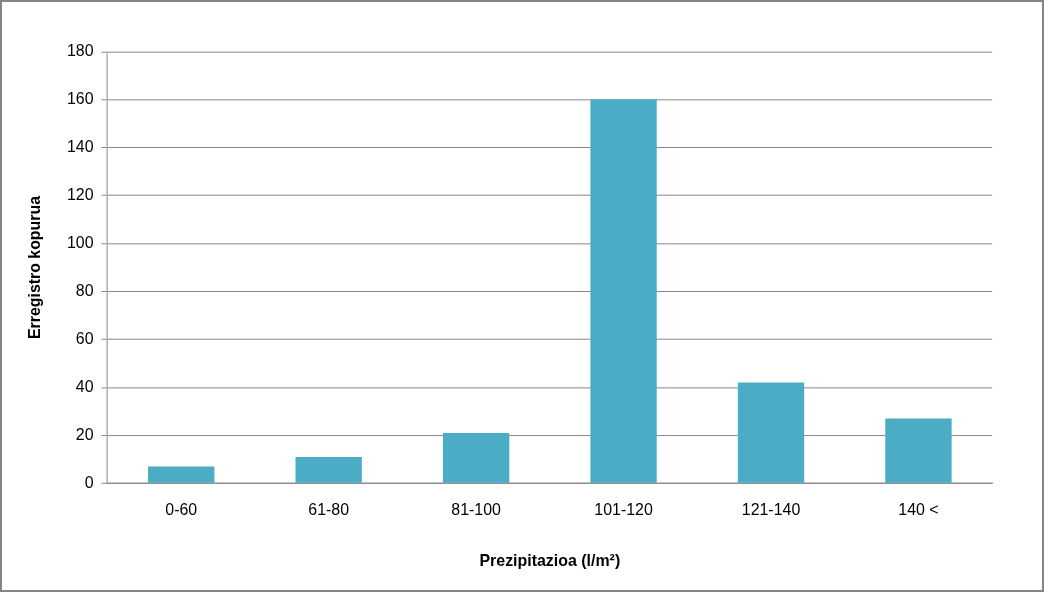 This screenshot has height=592, width=1044. Describe the element at coordinates (84, 386) in the screenshot. I see `y-tick-label: 40` at that location.